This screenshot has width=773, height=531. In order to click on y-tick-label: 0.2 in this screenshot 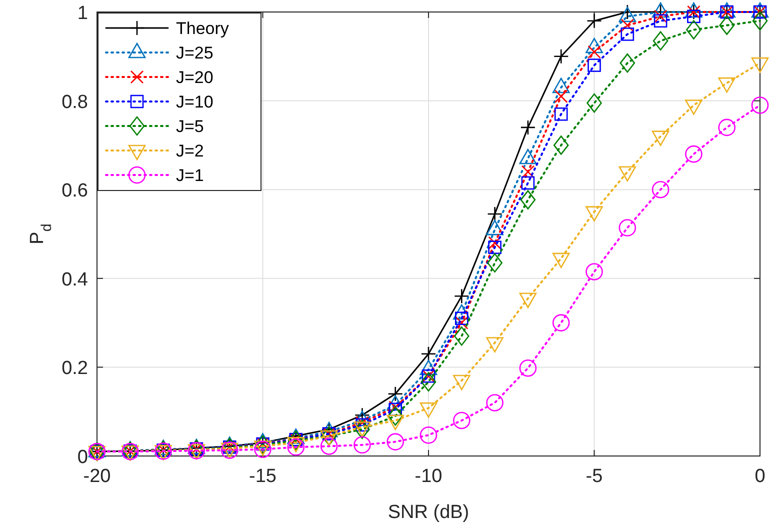, I will do `click(75, 369)`.